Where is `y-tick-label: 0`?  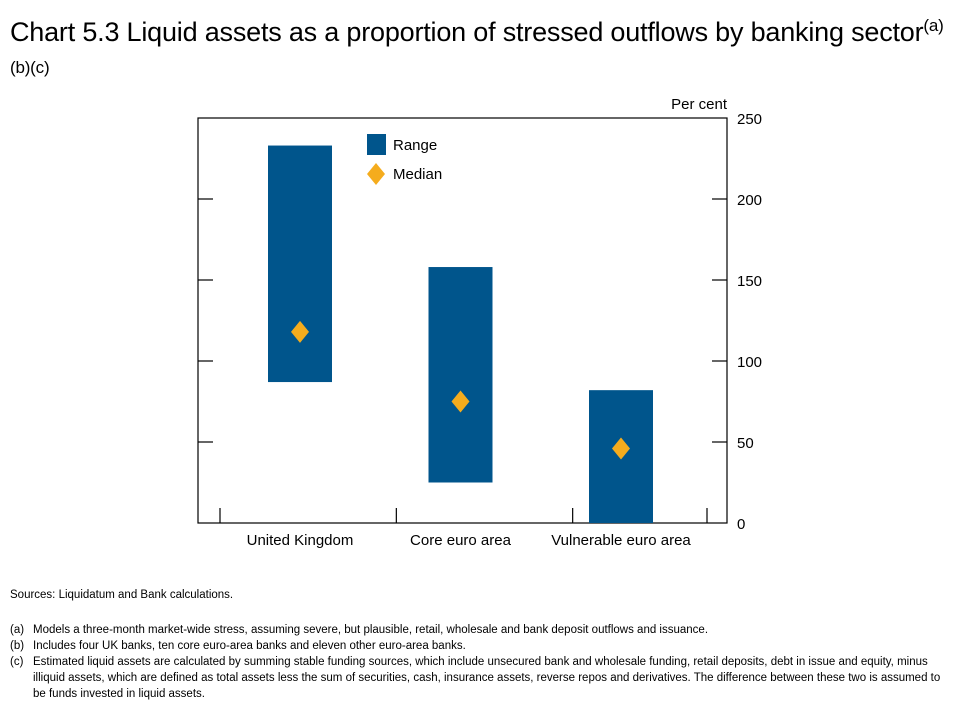 y-tick-label: 0 is located at coordinates (741, 524).